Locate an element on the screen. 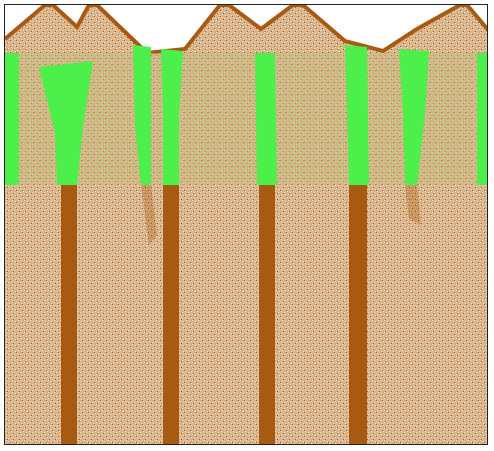 The height and width of the screenshot is (451, 494). green-edge-right is located at coordinates (482, 119).